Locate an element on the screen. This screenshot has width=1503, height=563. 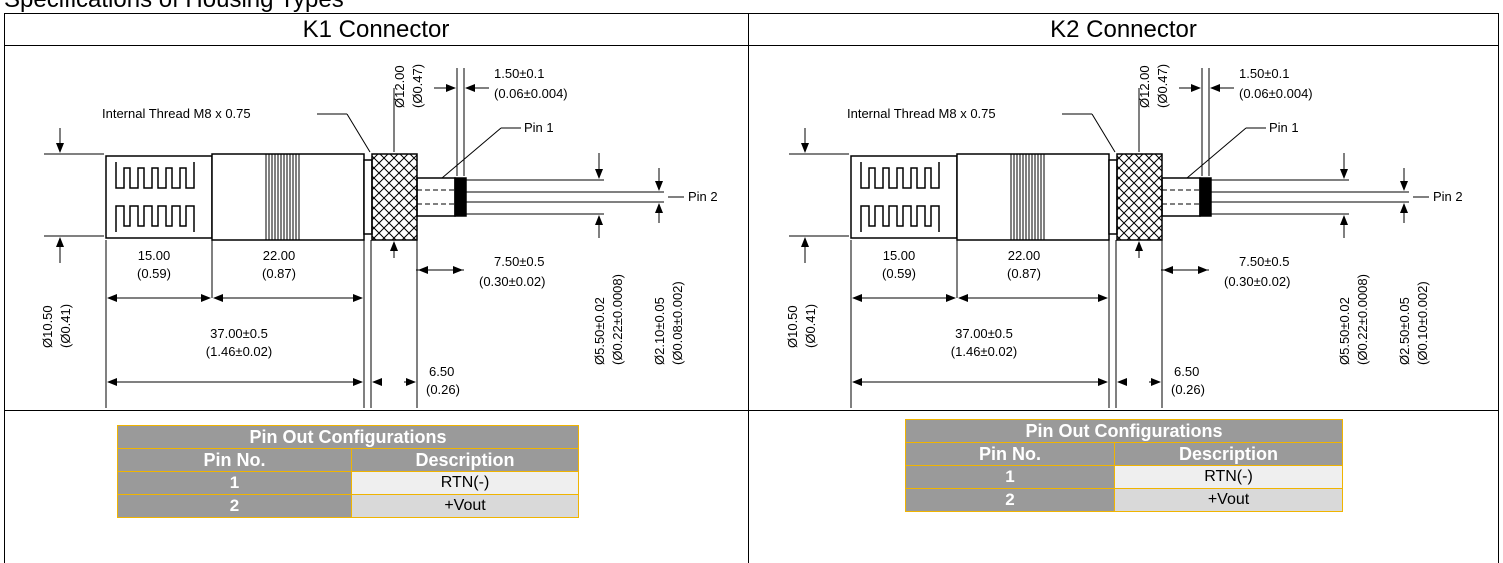
k2-col-desc: Description is located at coordinates (1228, 454).